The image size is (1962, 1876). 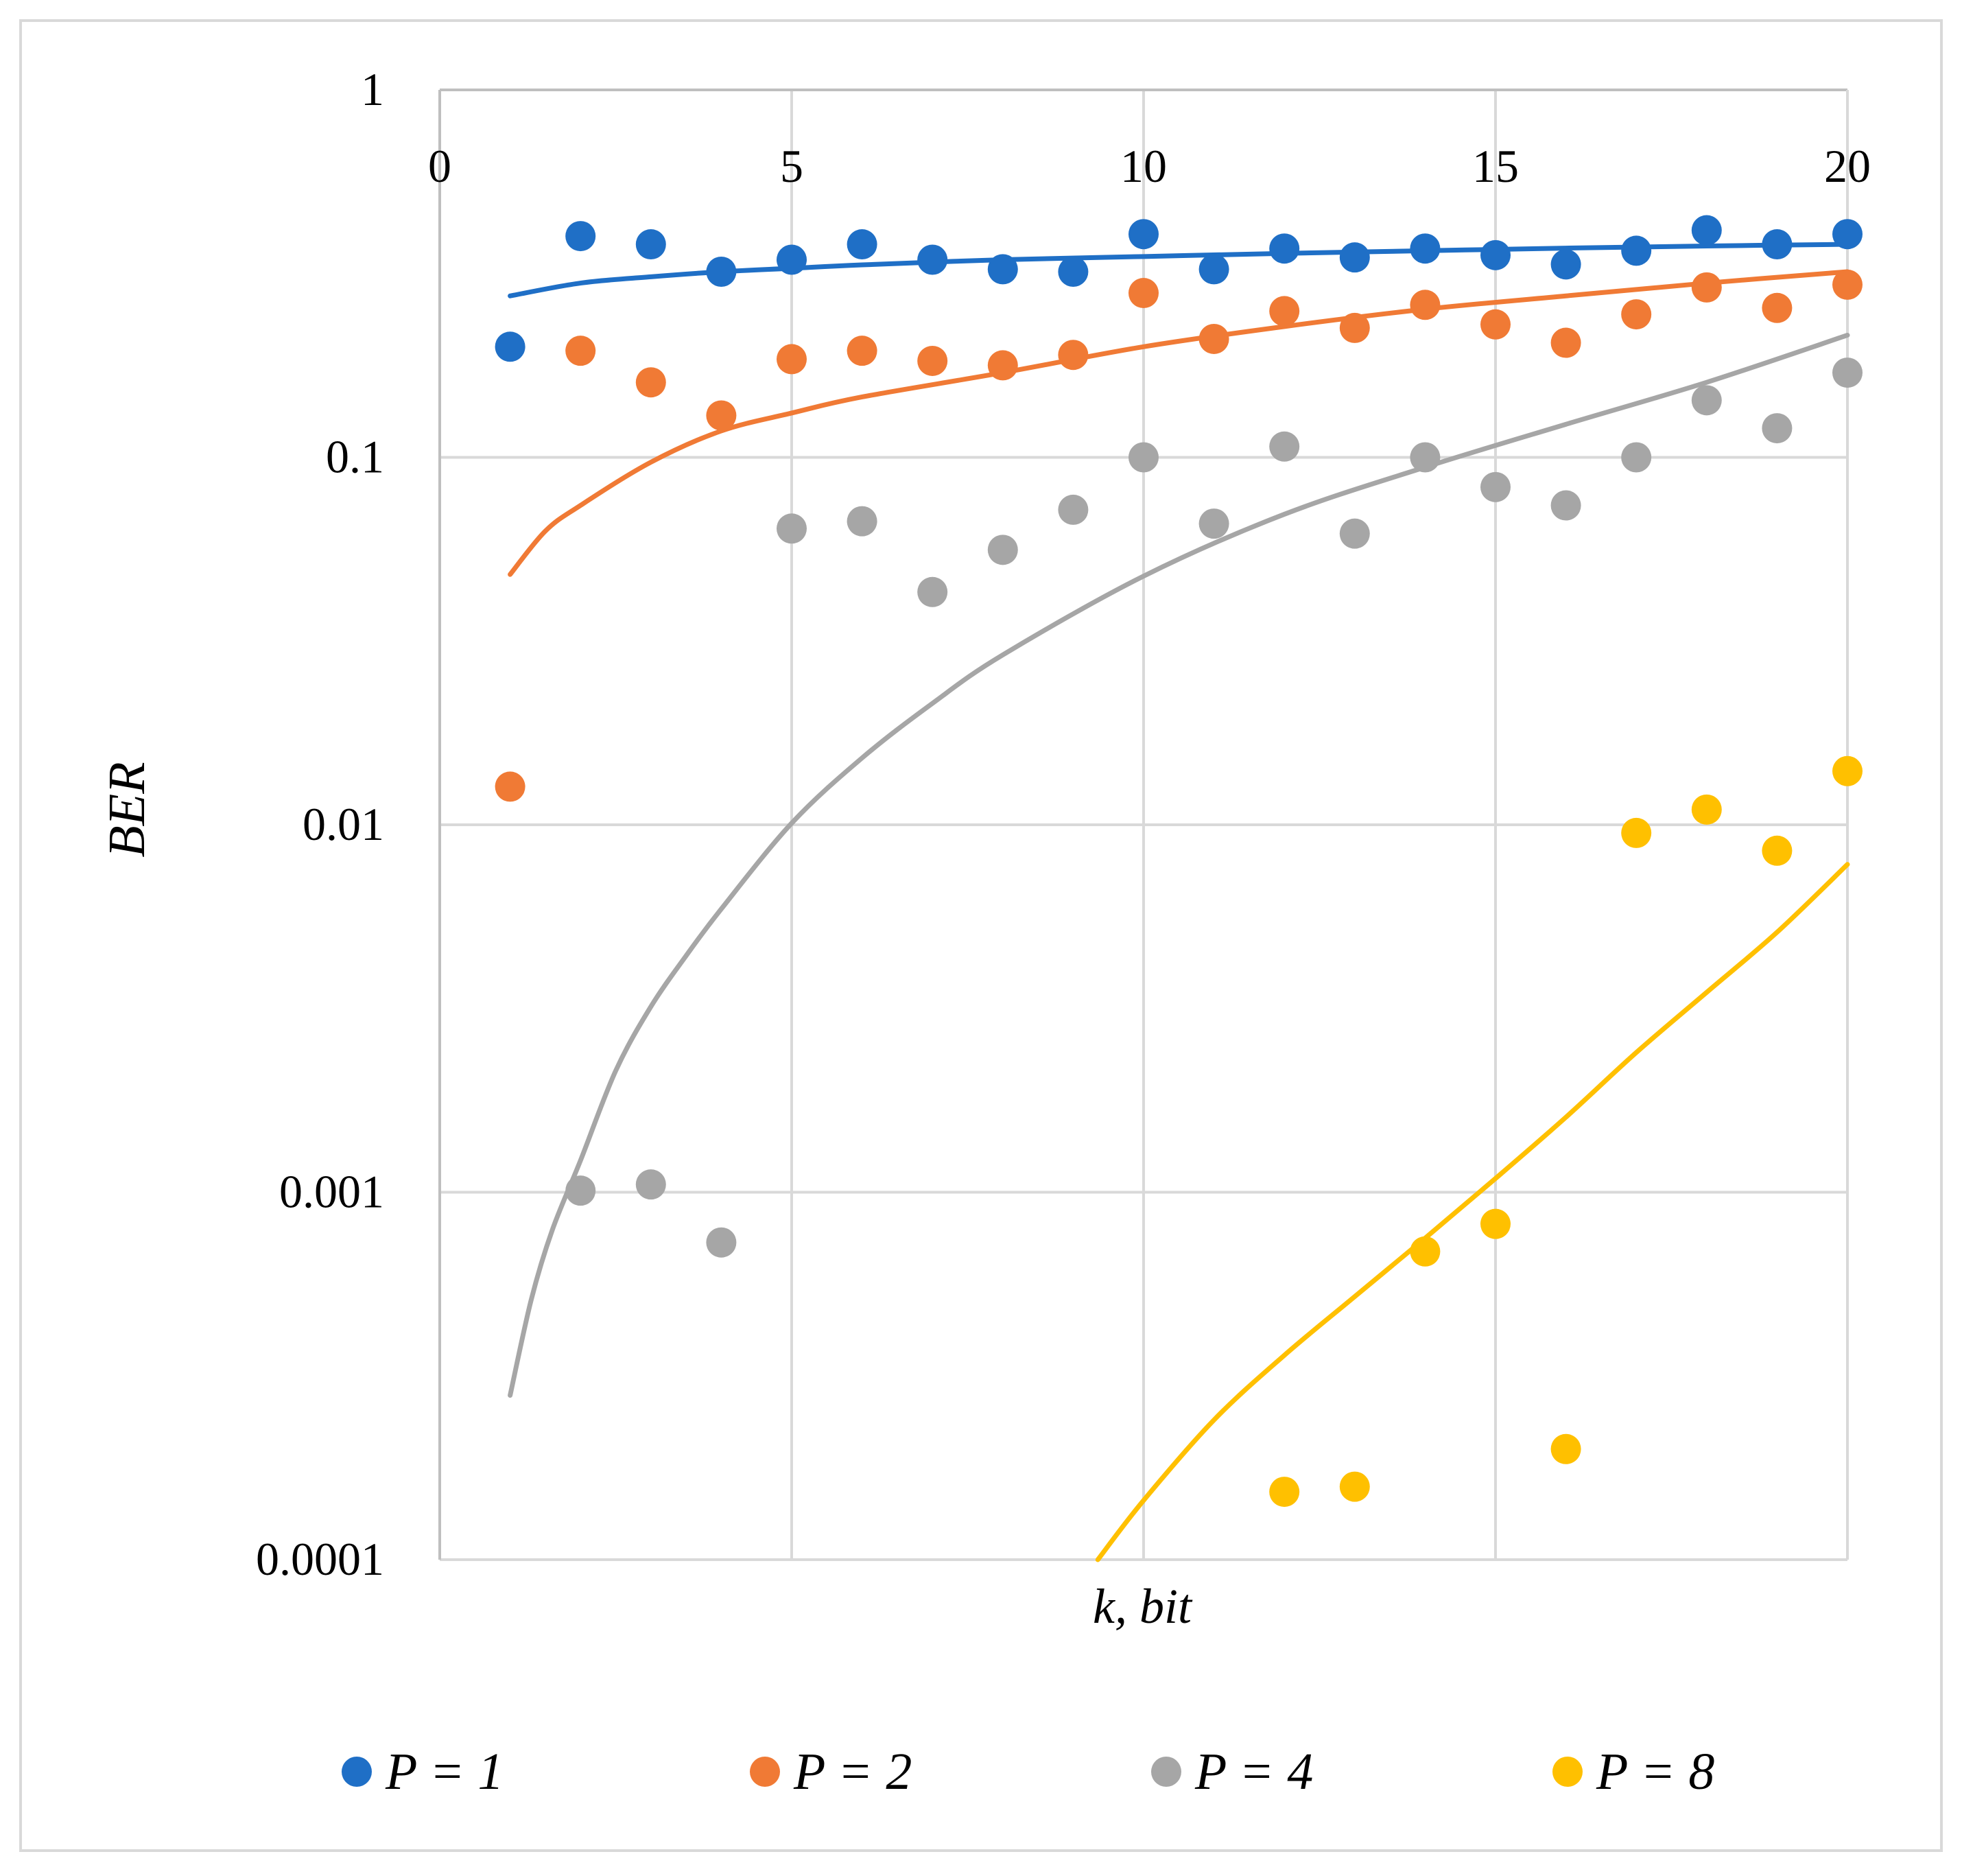 I want to click on x-tick-label: 20, so click(x=1847, y=166).